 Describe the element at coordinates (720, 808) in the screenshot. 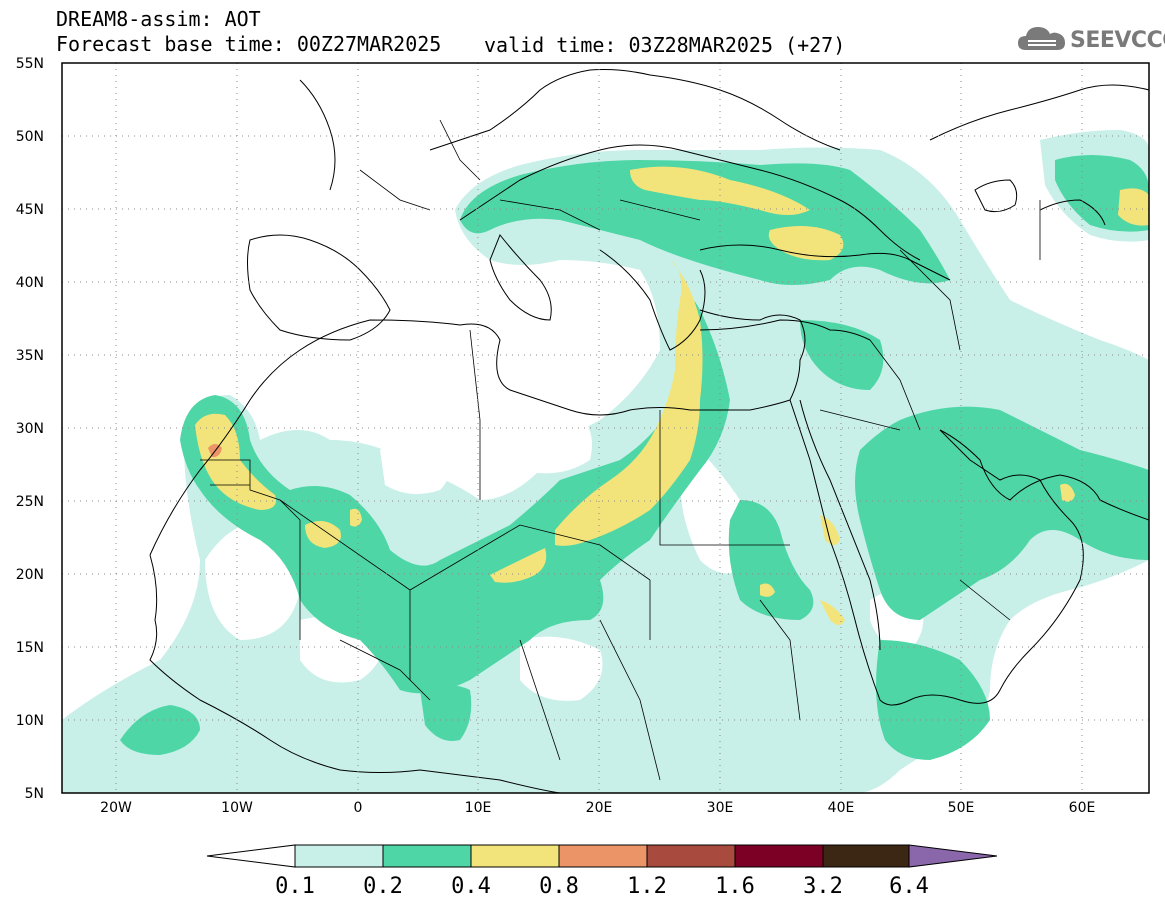

I see `lon-tick: 30E` at that location.